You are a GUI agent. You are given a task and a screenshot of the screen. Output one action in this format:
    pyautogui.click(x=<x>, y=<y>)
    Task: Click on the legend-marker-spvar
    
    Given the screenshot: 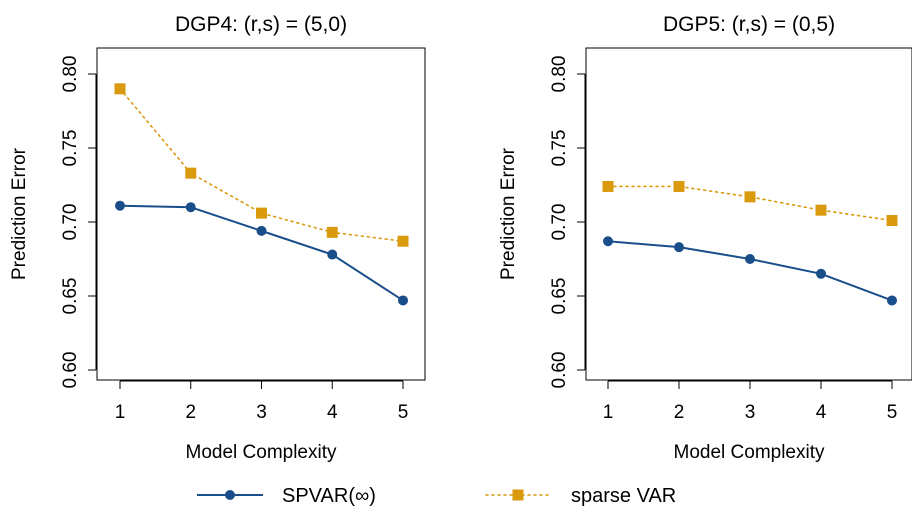 What is the action you would take?
    pyautogui.click(x=230, y=495)
    